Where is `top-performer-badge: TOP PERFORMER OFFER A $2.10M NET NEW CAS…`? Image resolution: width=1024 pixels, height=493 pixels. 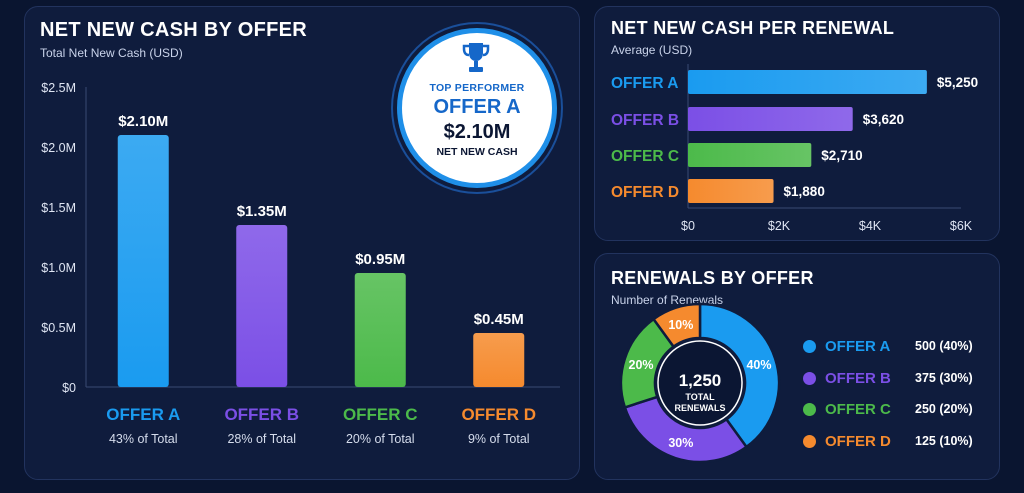 top-performer-badge: TOP PERFORMER OFFER A $2.10M NET NEW CAS… is located at coordinates (477, 108).